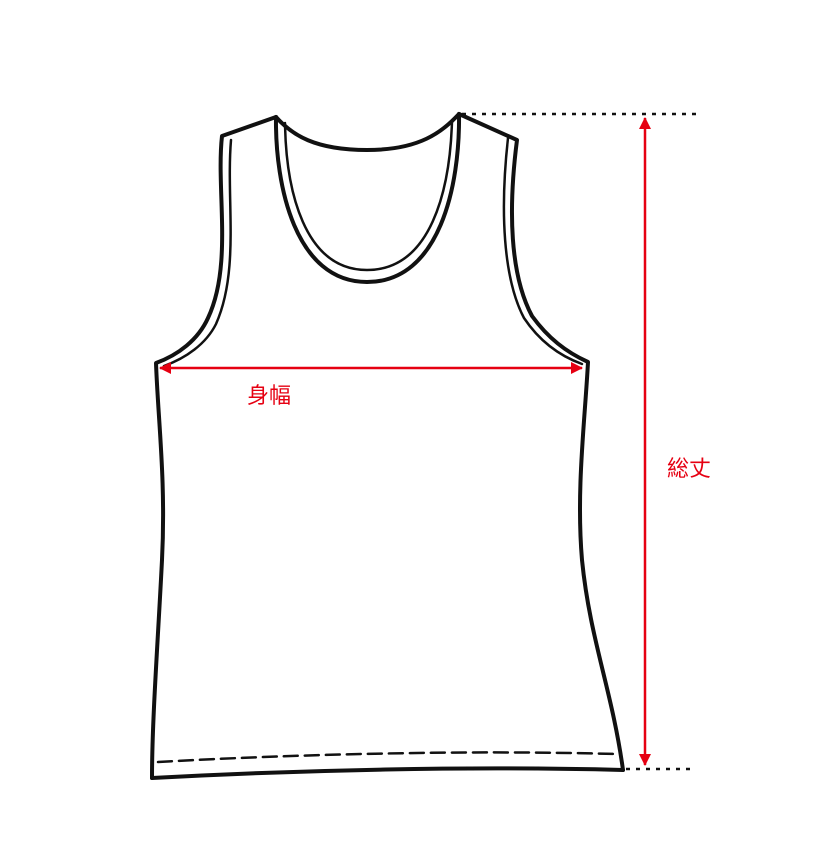 The height and width of the screenshot is (844, 820). Describe the element at coordinates (367, 132) in the screenshot. I see `neckline-outer` at that location.